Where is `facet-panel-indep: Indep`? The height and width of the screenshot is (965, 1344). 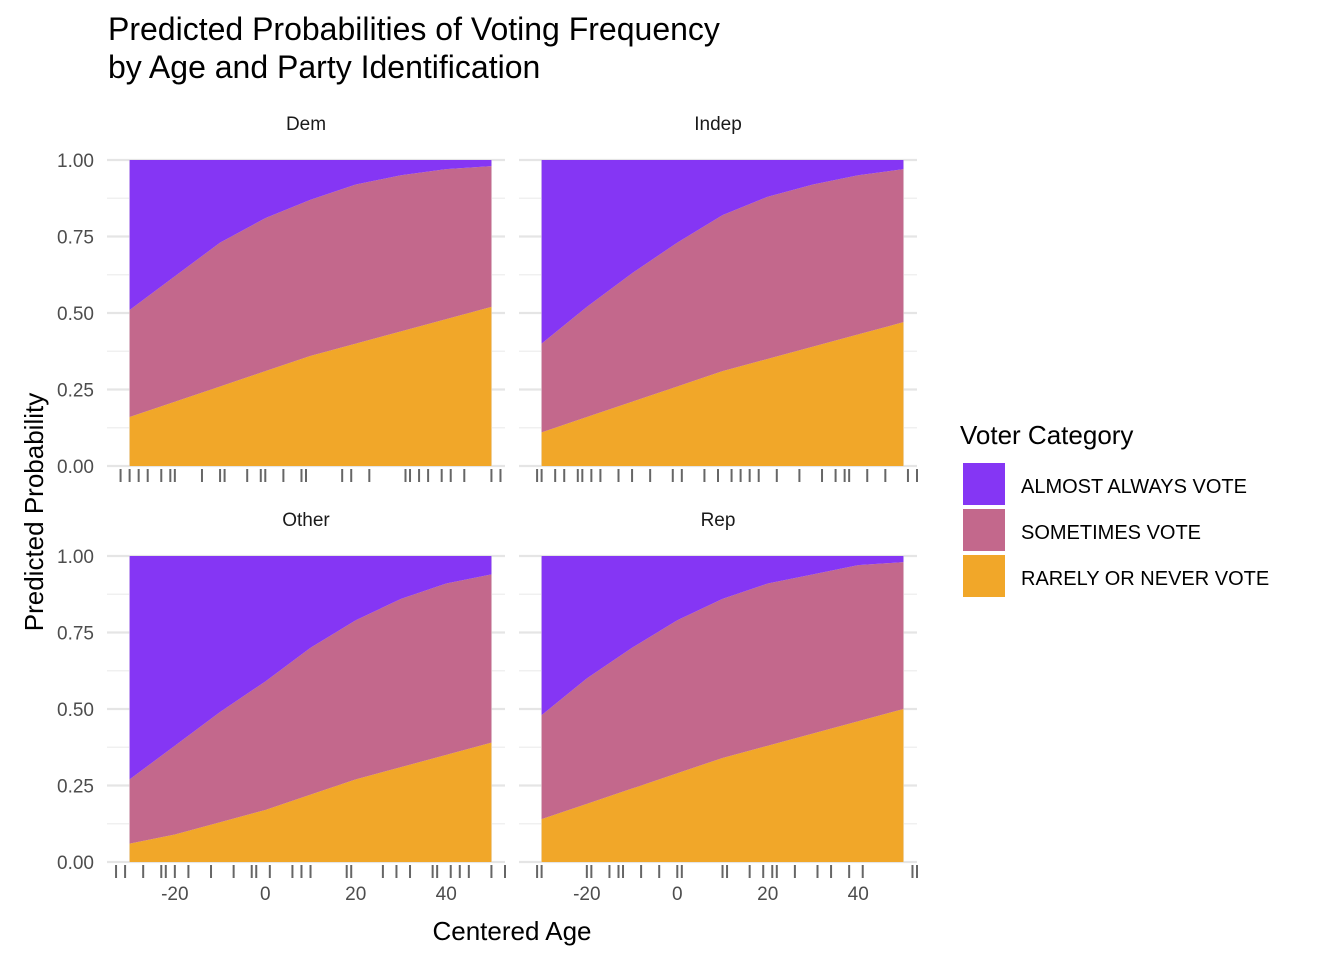 facet-panel-indep: Indep is located at coordinates (718, 298).